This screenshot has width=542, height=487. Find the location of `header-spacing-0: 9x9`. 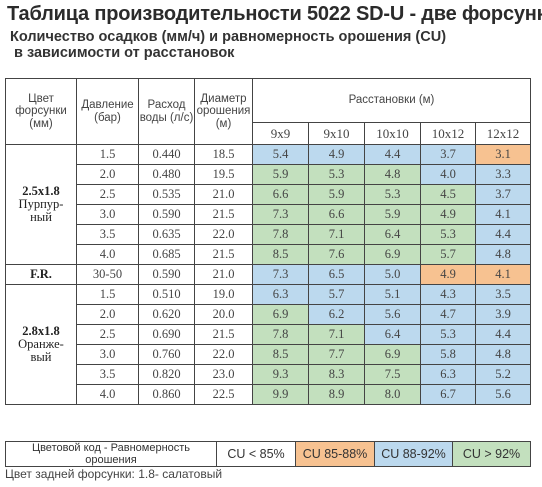

header-spacing-0: 9x9 is located at coordinates (280, 133).